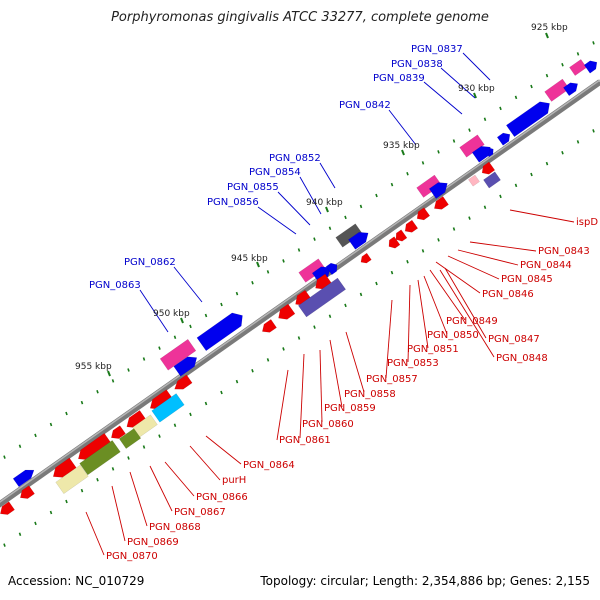  Describe the element at coordinates (508, 294) in the screenshot. I see `gene-label-reverse: PGN_0846` at that location.